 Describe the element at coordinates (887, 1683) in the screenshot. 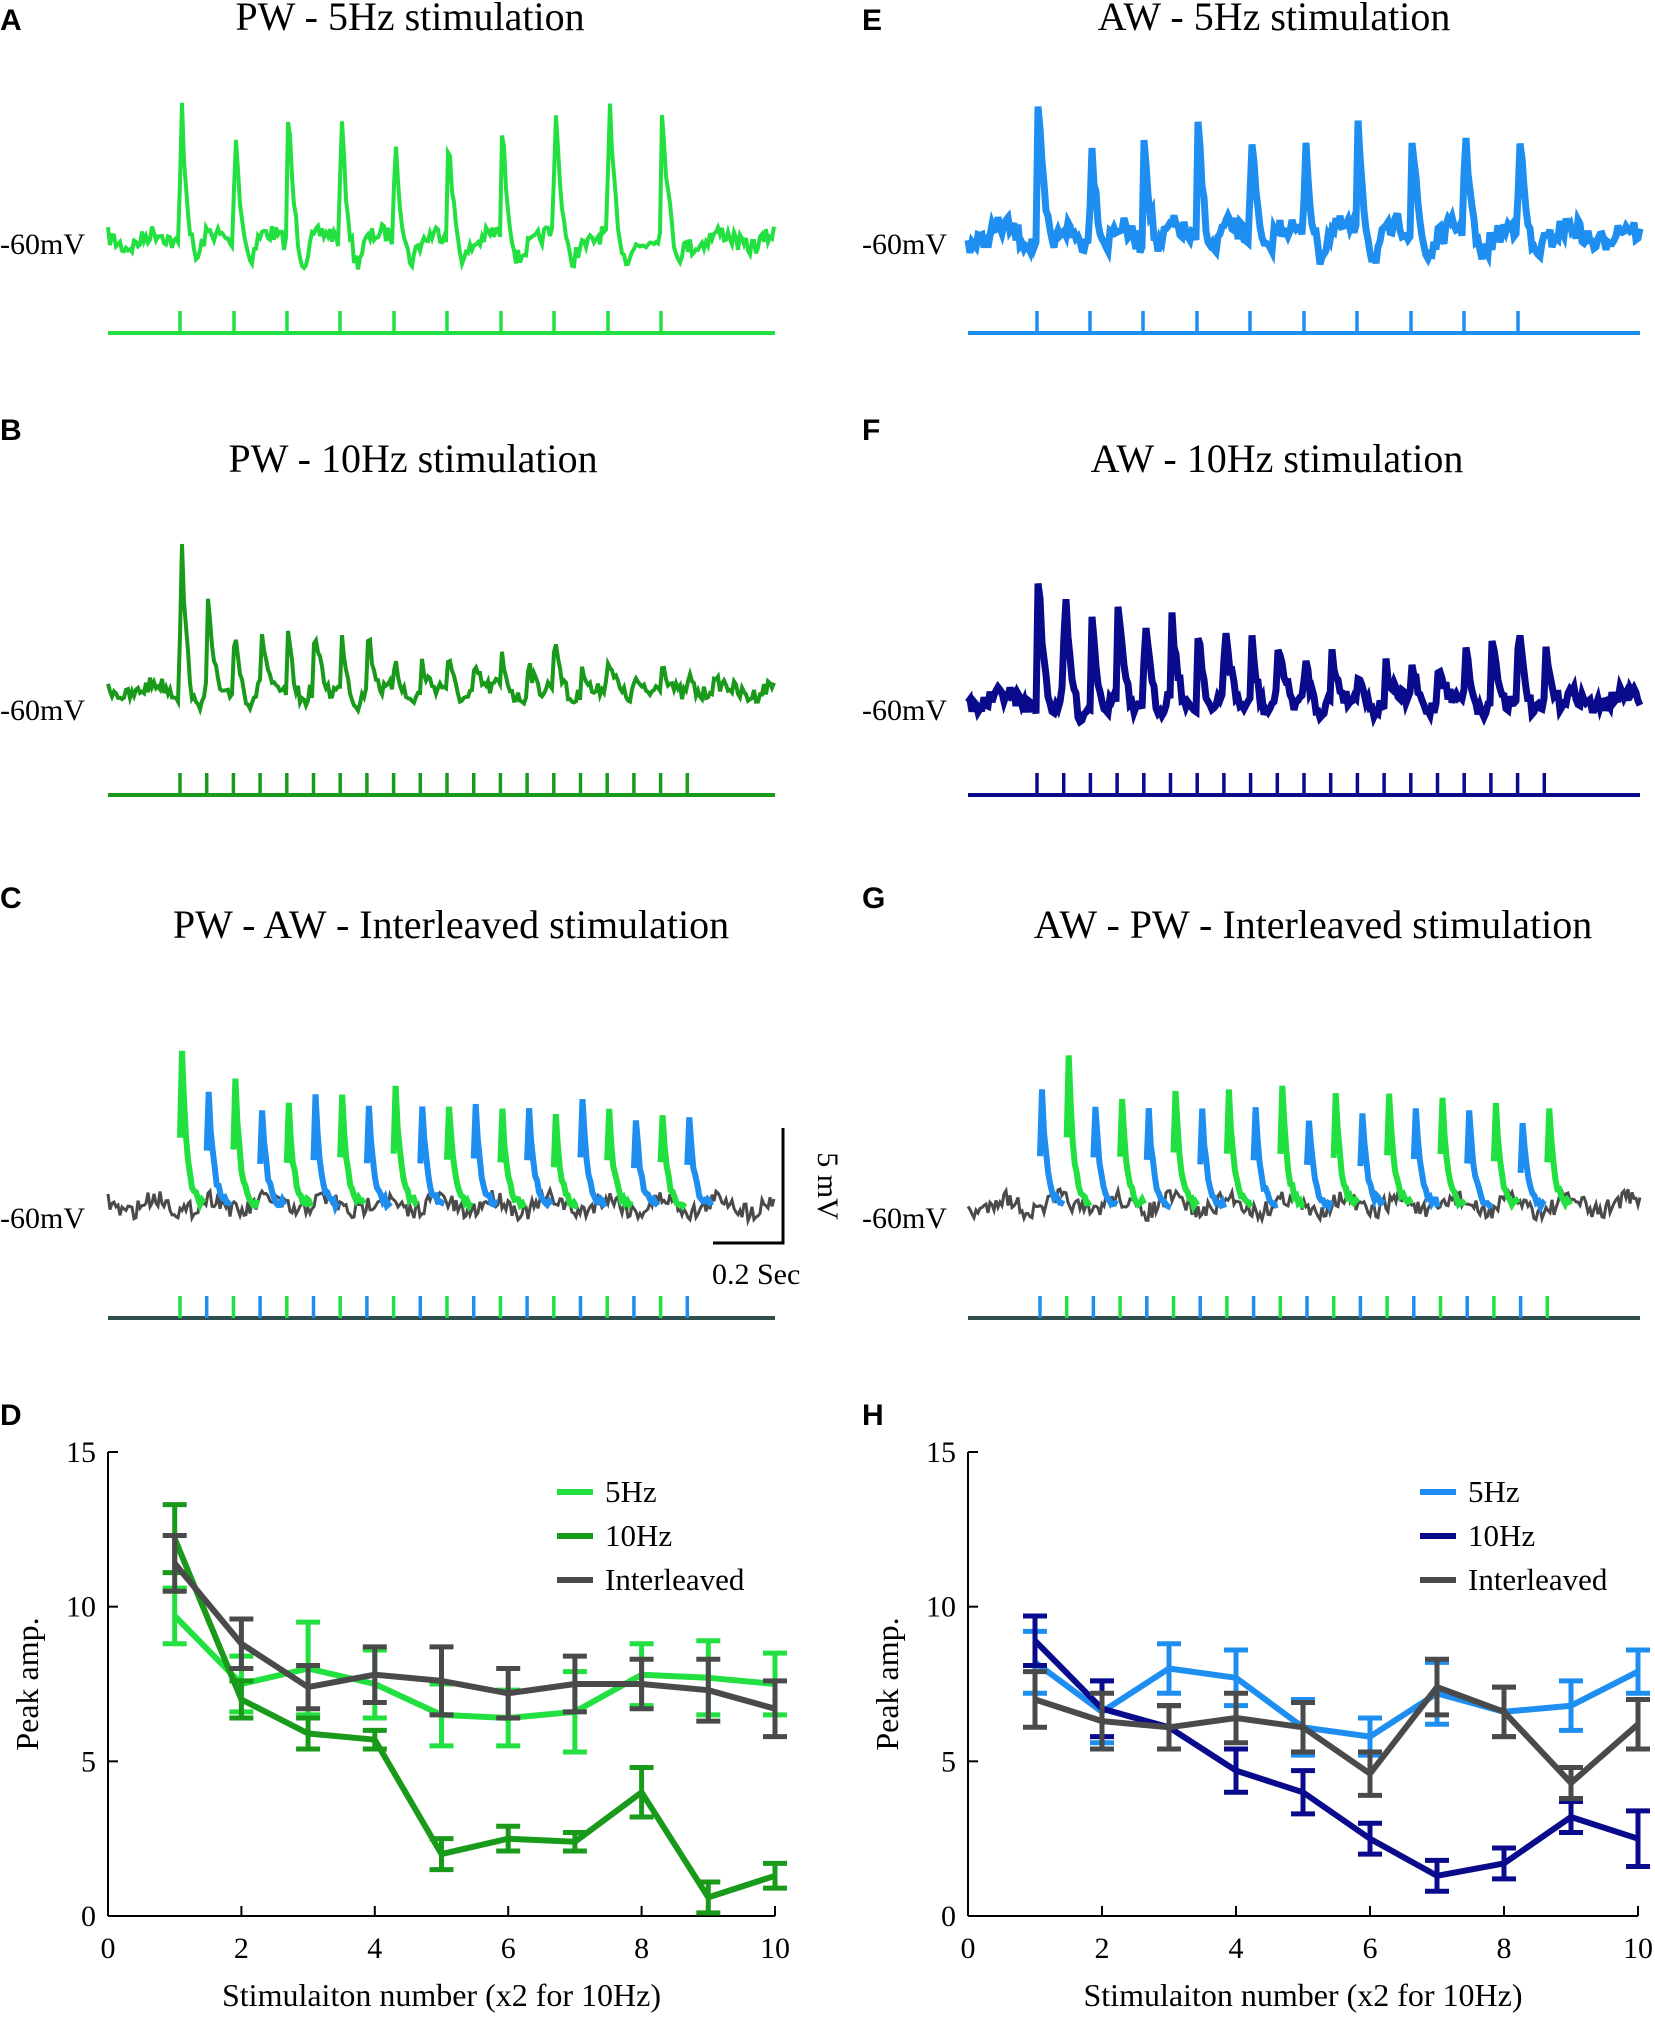

I see `y-axis-label: Peak amp.` at that location.